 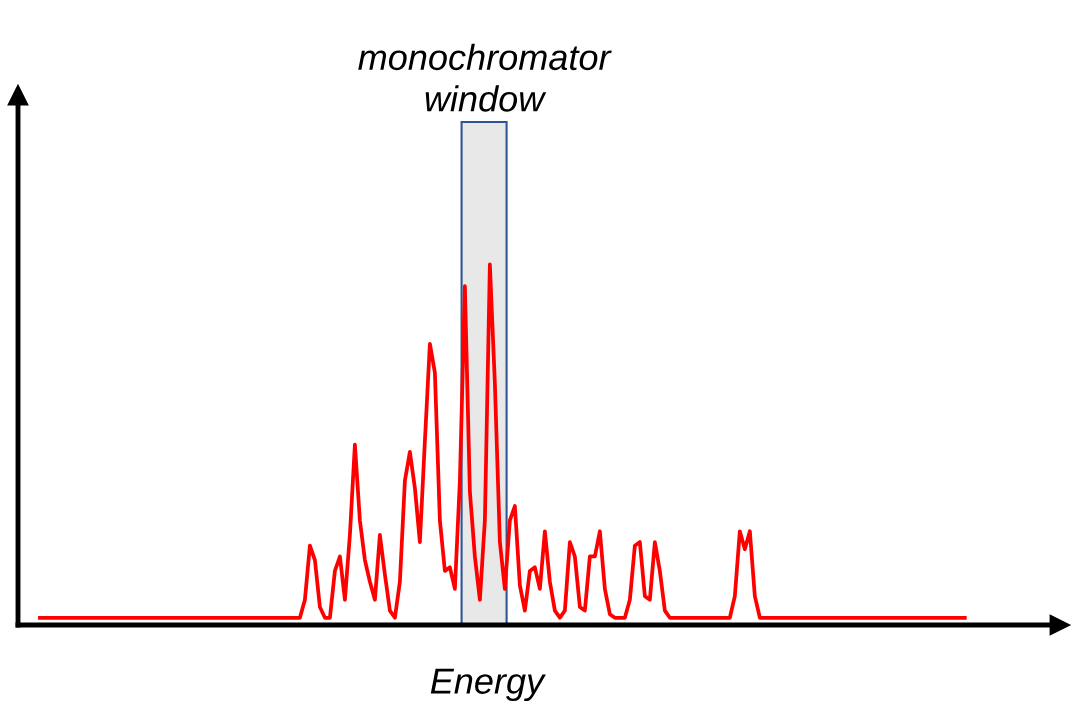 What do you see at coordinates (485, 77) in the screenshot?
I see `text: monochromator window` at bounding box center [485, 77].